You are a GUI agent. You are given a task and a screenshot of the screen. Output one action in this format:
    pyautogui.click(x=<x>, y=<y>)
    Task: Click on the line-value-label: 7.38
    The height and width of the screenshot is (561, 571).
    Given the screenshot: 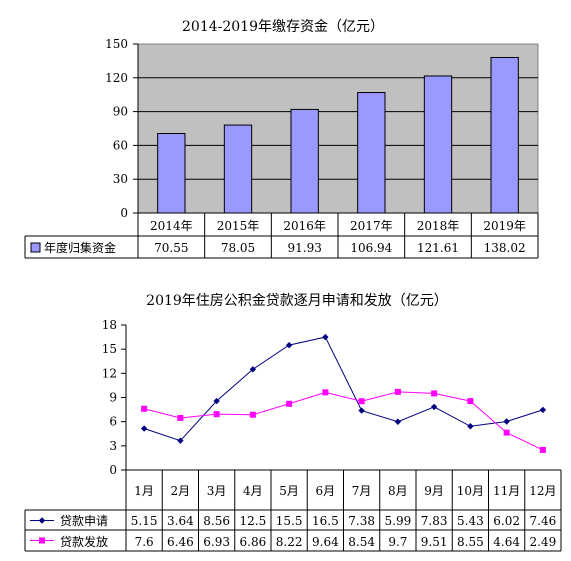 What is the action you would take?
    pyautogui.click(x=361, y=521)
    